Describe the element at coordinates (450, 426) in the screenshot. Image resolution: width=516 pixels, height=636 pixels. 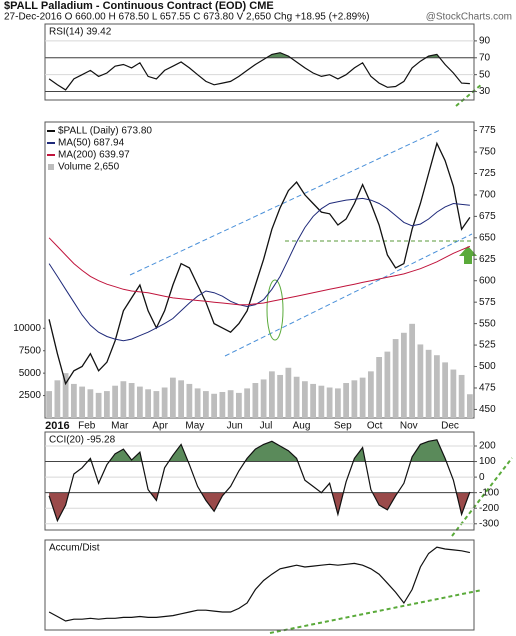
I see `x-tick-label: Dec` at that location.